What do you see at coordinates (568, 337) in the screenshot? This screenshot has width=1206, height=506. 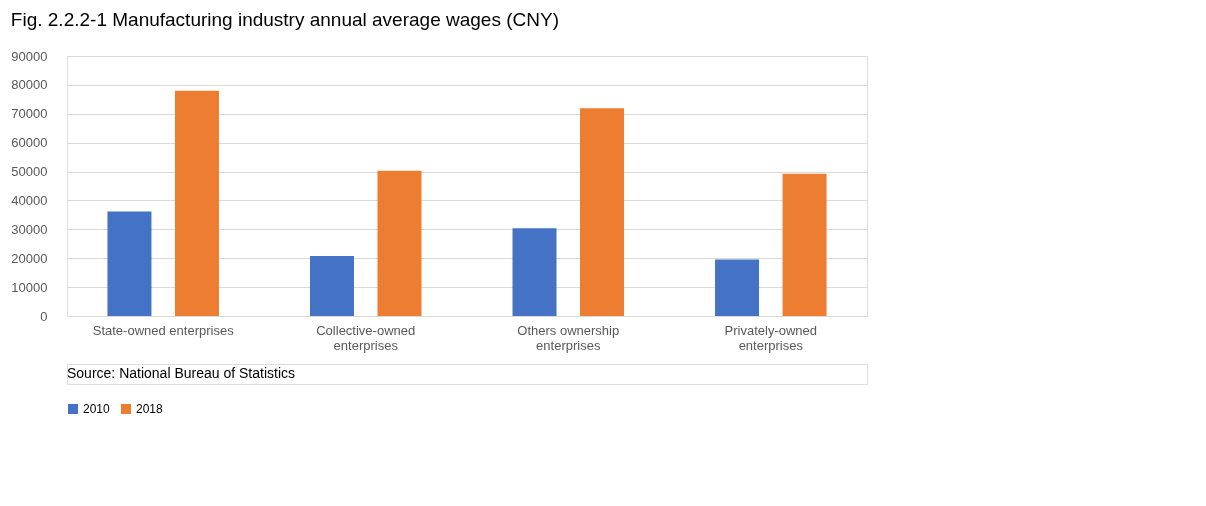 I see `x-tick-label: Others ownership enterprises` at bounding box center [568, 337].